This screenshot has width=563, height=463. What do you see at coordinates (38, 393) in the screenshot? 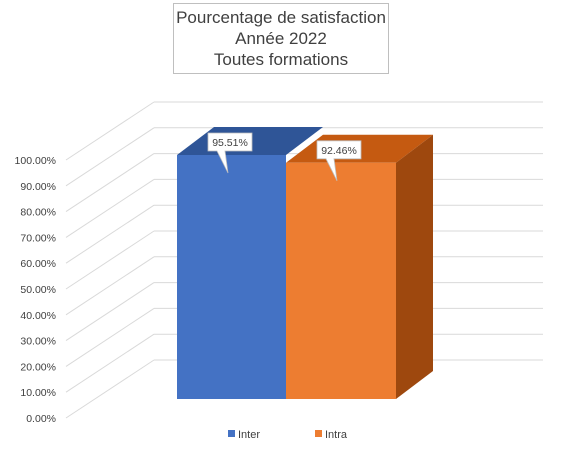
I see `y-tick-label: 10.00%` at bounding box center [38, 393].